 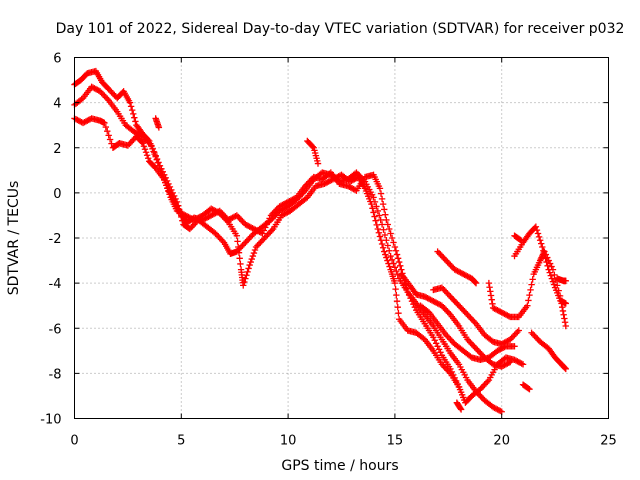 What do you see at coordinates (14, 238) in the screenshot?
I see `y-axis-label: SDTVAR / TECUs` at bounding box center [14, 238].